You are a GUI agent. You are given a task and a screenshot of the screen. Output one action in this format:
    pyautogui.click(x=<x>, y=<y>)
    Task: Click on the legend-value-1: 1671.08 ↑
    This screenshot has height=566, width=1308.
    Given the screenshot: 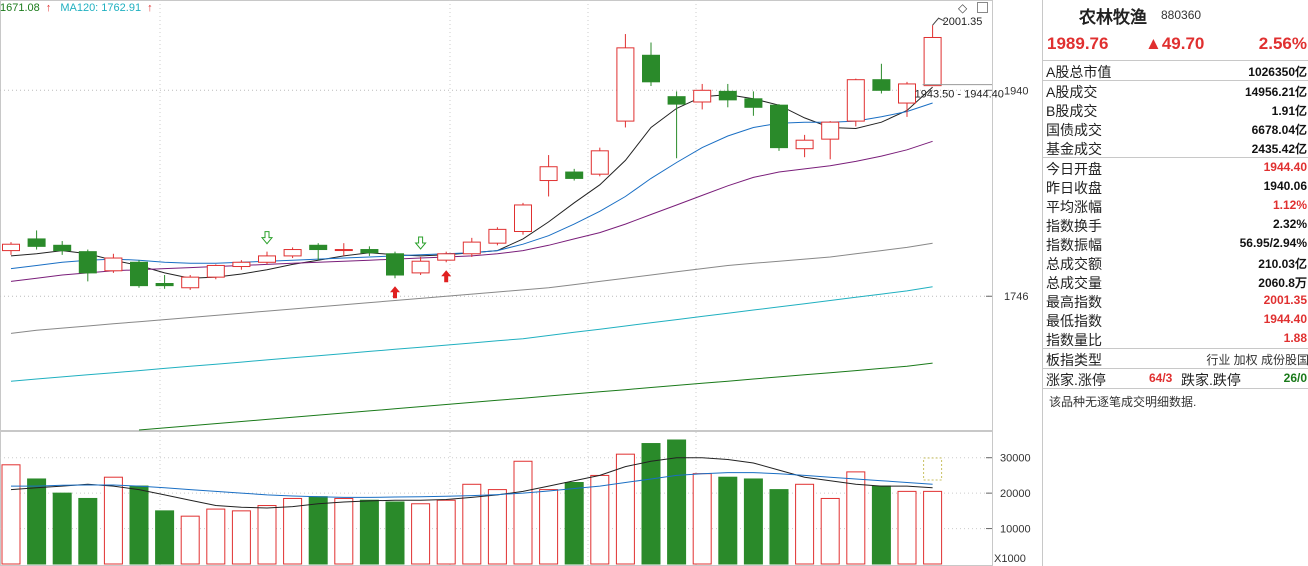 What is the action you would take?
    pyautogui.click(x=26, y=8)
    